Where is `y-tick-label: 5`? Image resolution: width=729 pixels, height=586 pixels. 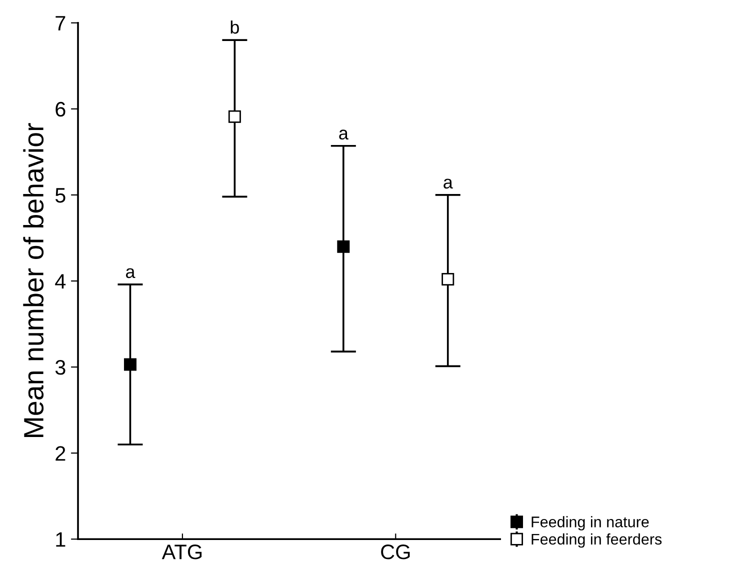 y-tick-label: 5 is located at coordinates (60, 195).